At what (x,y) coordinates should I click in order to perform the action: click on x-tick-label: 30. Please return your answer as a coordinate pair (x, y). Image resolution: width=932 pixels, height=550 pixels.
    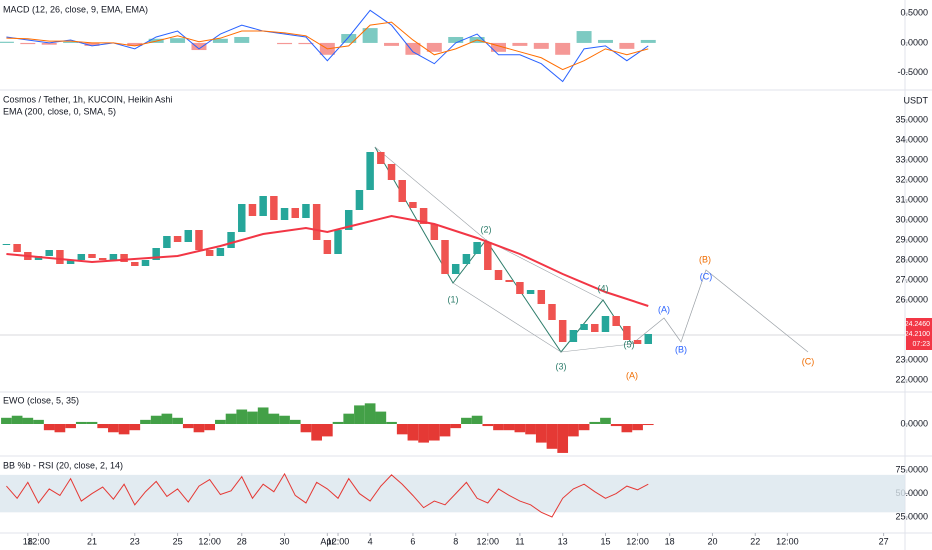
    Looking at the image, I should click on (285, 541).